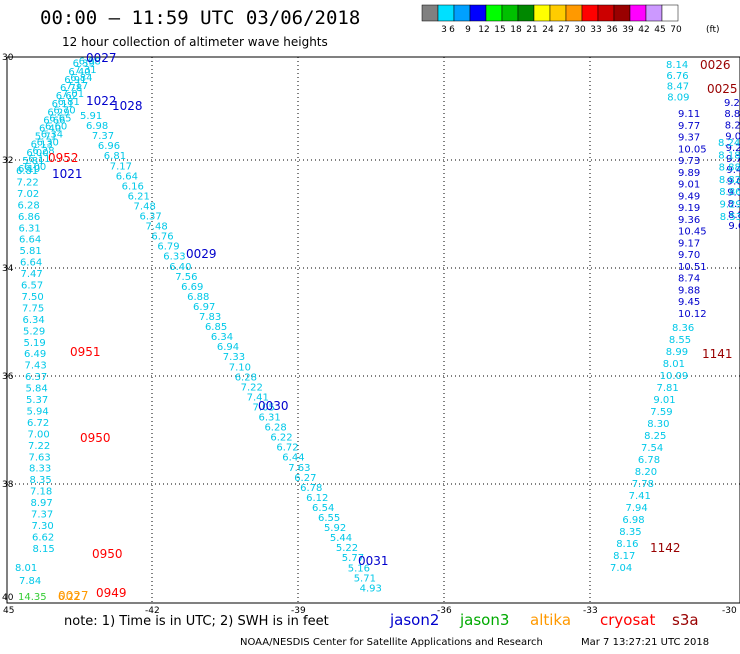  Describe the element at coordinates (8, 485) in the screenshot. I see `lat-label: 38` at that location.